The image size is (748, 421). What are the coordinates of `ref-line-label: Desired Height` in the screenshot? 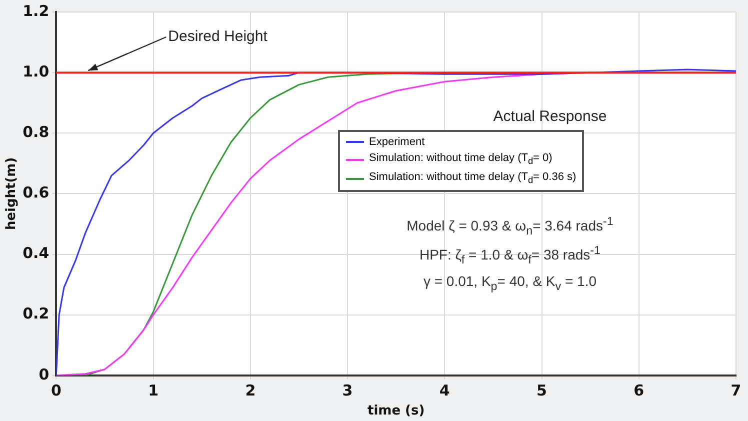 It's located at (218, 37).